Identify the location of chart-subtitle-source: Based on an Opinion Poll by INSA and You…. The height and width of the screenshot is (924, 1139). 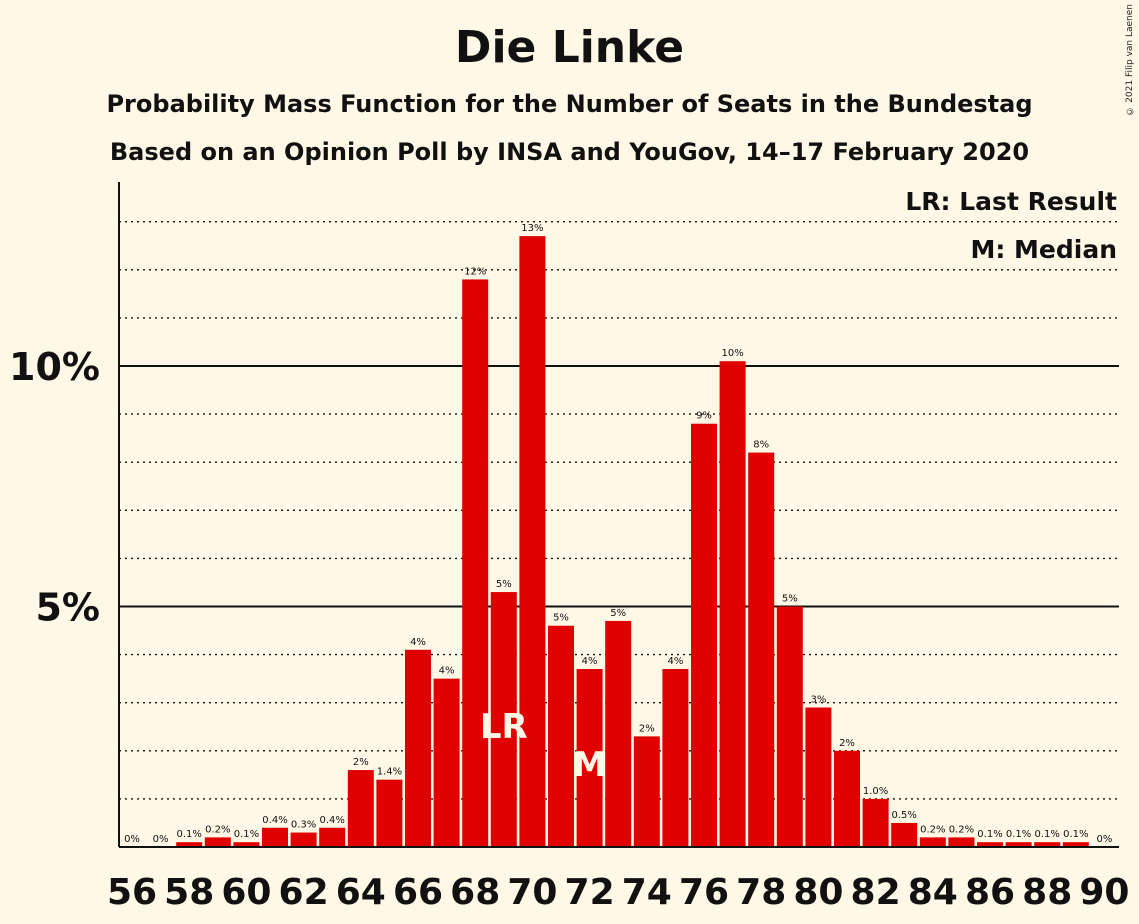
(569, 152).